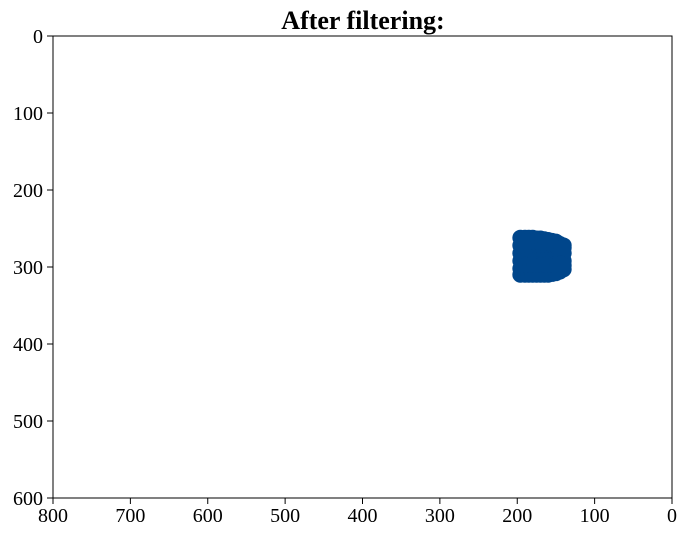 Image resolution: width=688 pixels, height=538 pixels. I want to click on x-tick-label: 0, so click(672, 516).